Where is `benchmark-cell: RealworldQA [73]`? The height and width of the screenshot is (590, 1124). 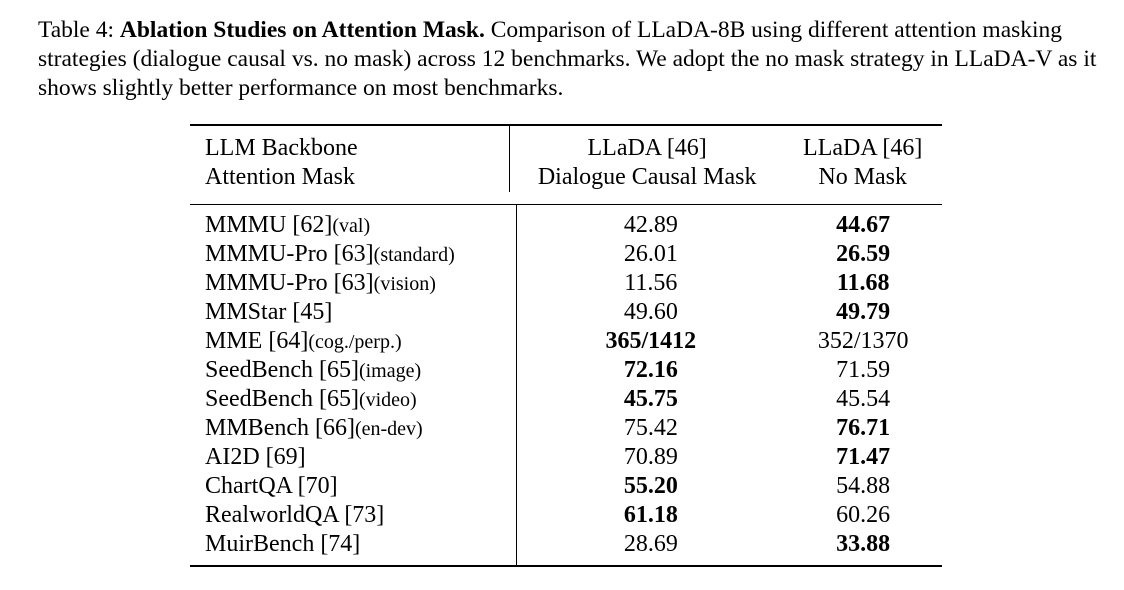 benchmark-cell: RealworldQA [73] is located at coordinates (353, 515).